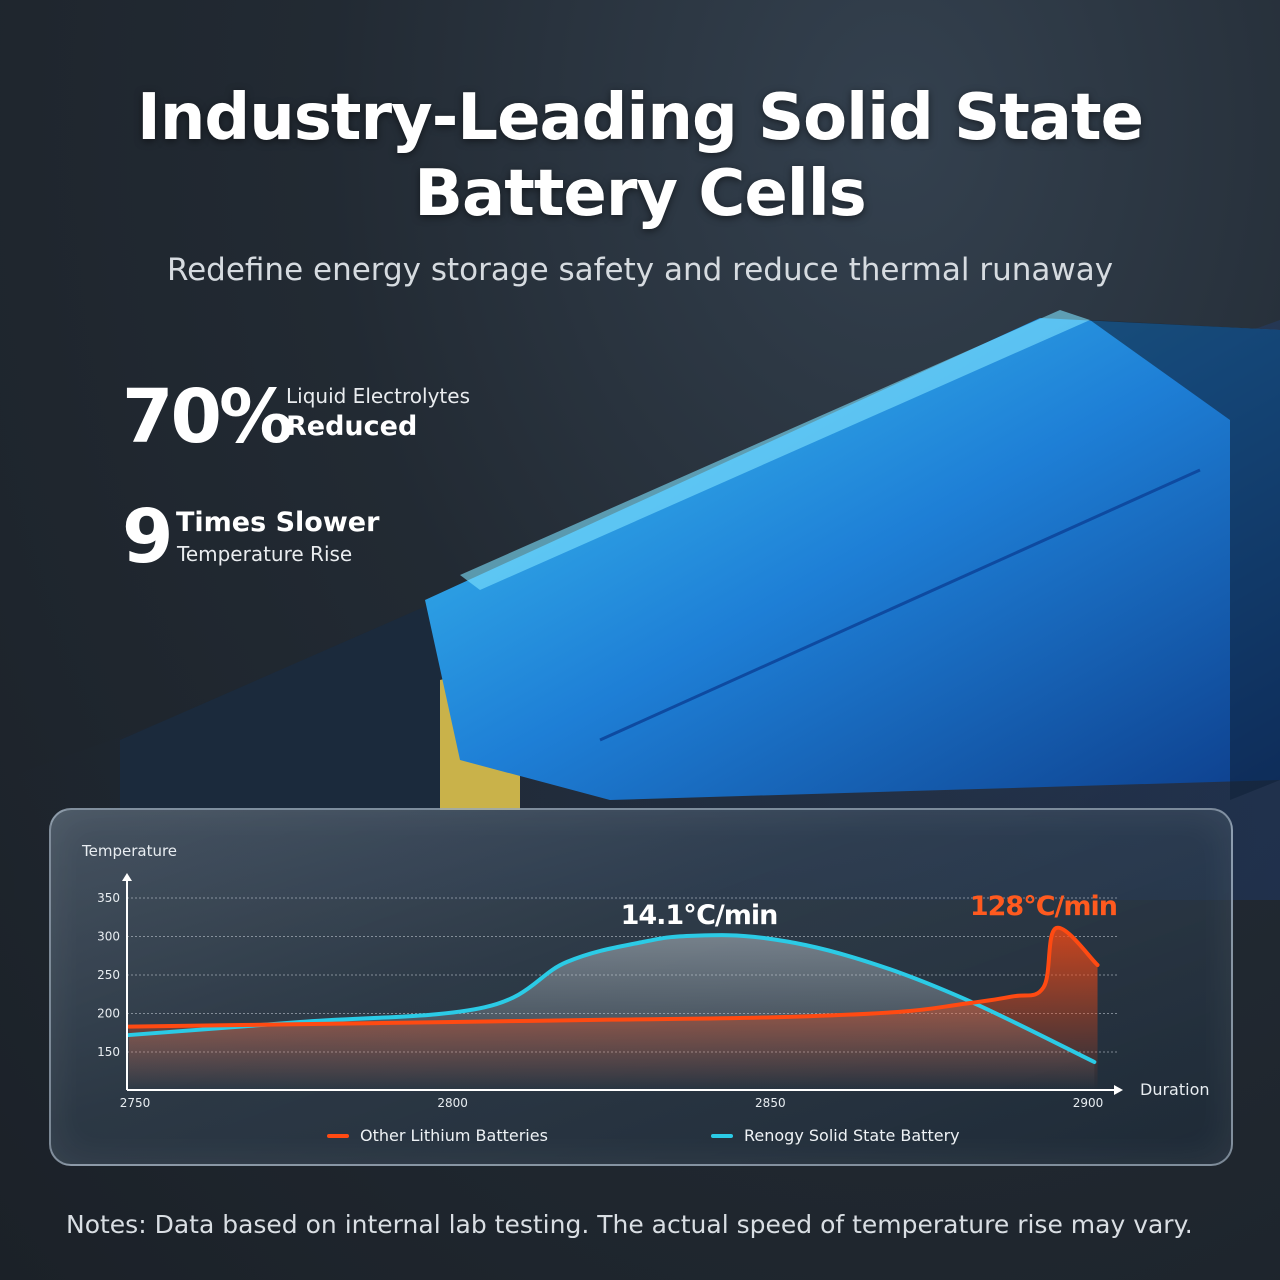 The image size is (1280, 1280). Describe the element at coordinates (108, 898) in the screenshot. I see `y-tick-label: 350` at that location.